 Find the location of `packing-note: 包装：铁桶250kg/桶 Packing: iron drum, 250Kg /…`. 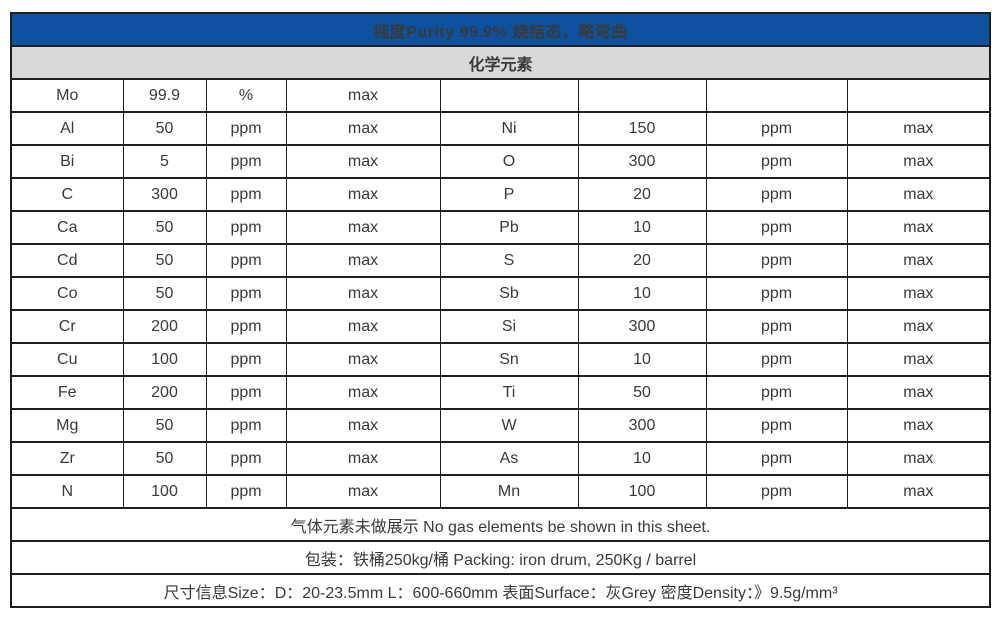

packing-note: 包装：铁桶250kg/桶 Packing: iron drum, 250Kg /… is located at coordinates (500, 557).